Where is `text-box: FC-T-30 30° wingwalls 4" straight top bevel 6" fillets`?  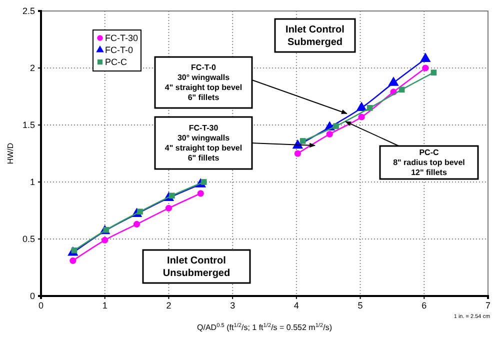 text-box: FC-T-30 30° wingwalls 4" straight top bevel 6" fillets is located at coordinates (203, 143).